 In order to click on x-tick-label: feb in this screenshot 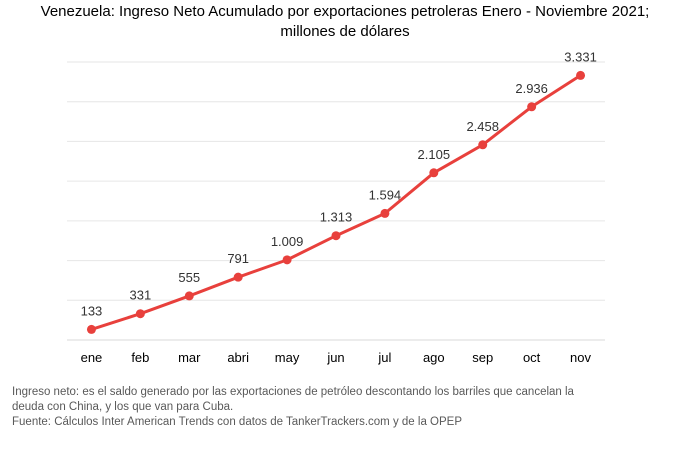, I will do `click(140, 357)`.